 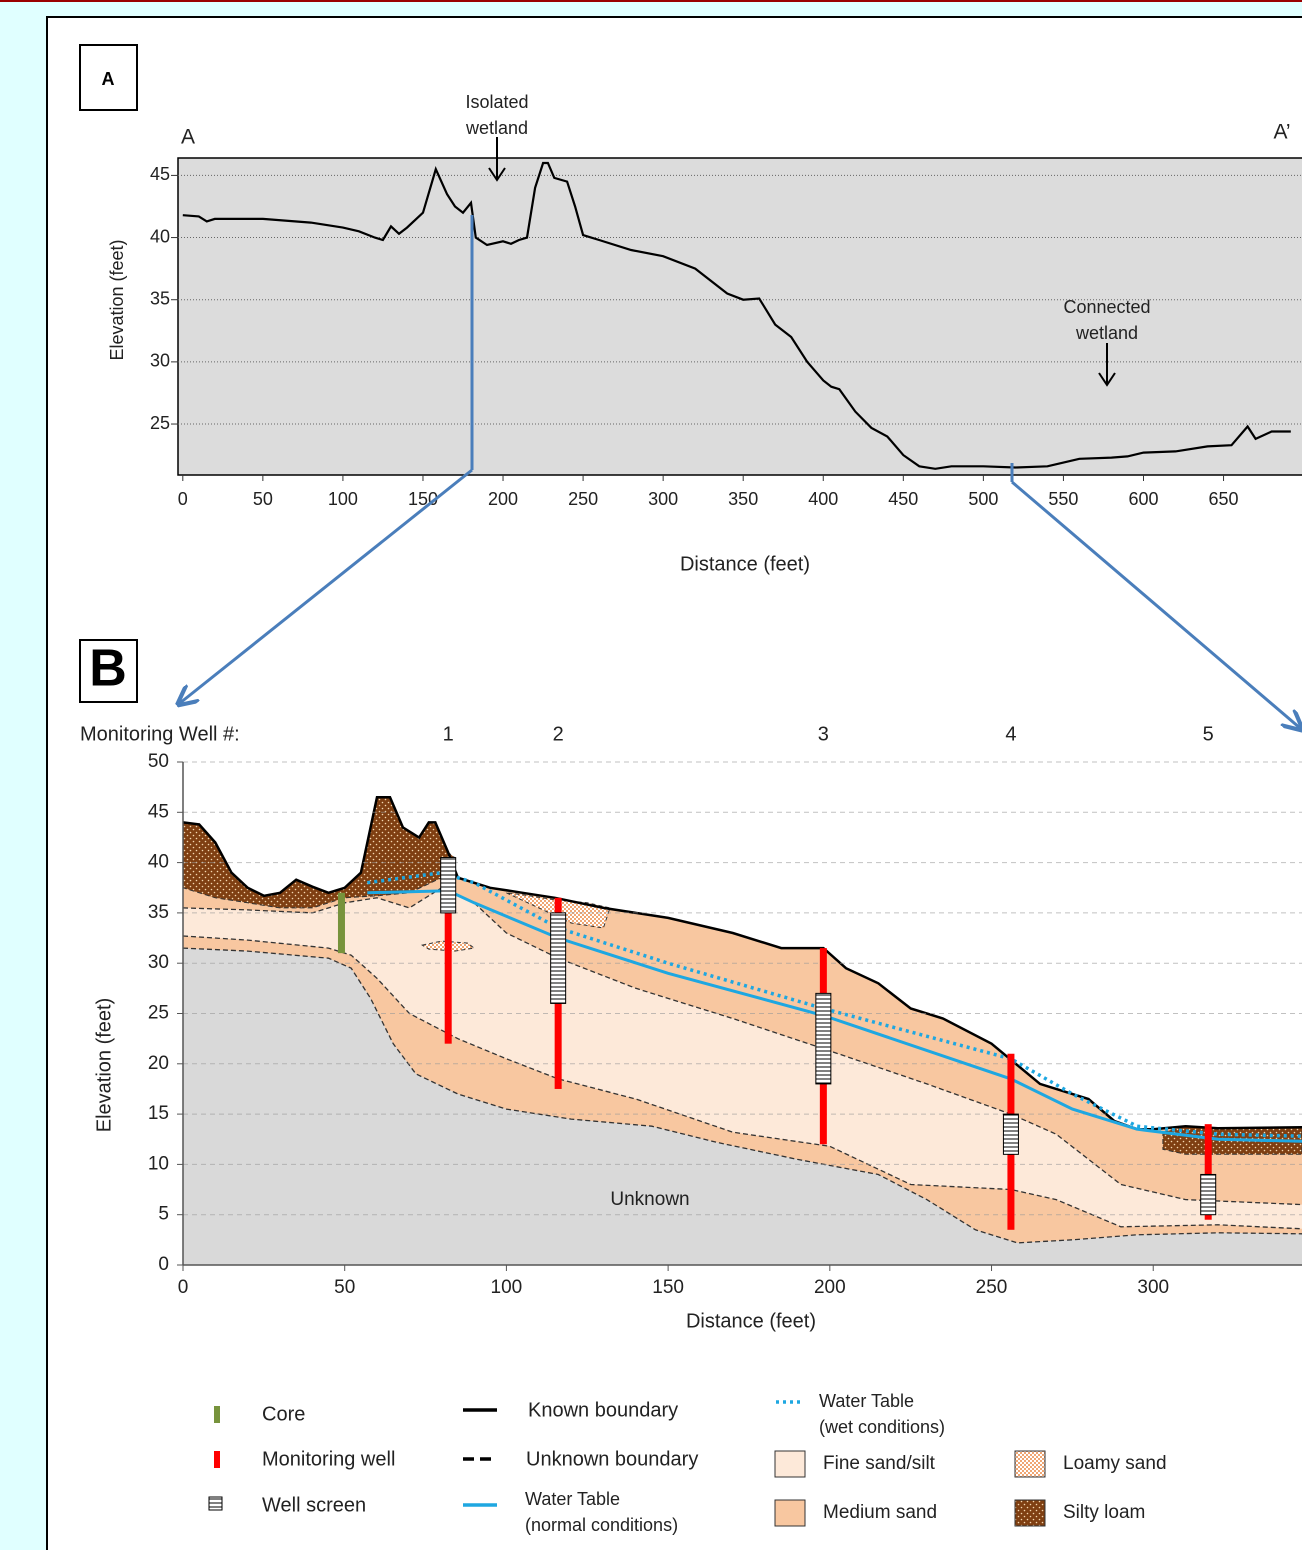 What do you see at coordinates (1104, 1512) in the screenshot?
I see `legend-label: Silty loam` at bounding box center [1104, 1512].